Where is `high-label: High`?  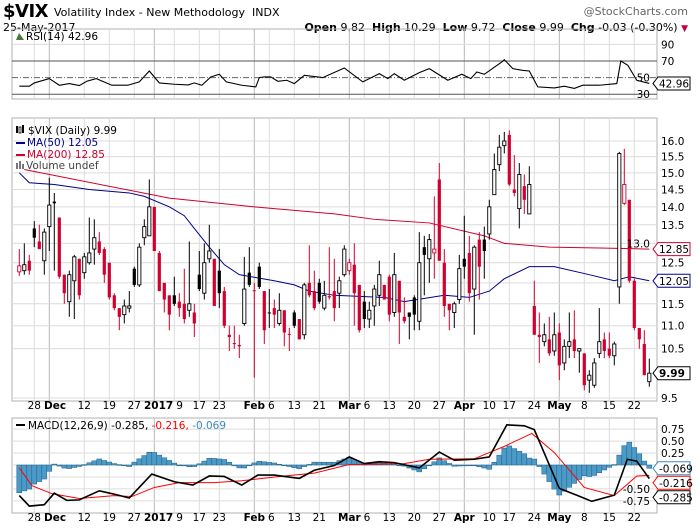 high-label: High is located at coordinates (386, 27).